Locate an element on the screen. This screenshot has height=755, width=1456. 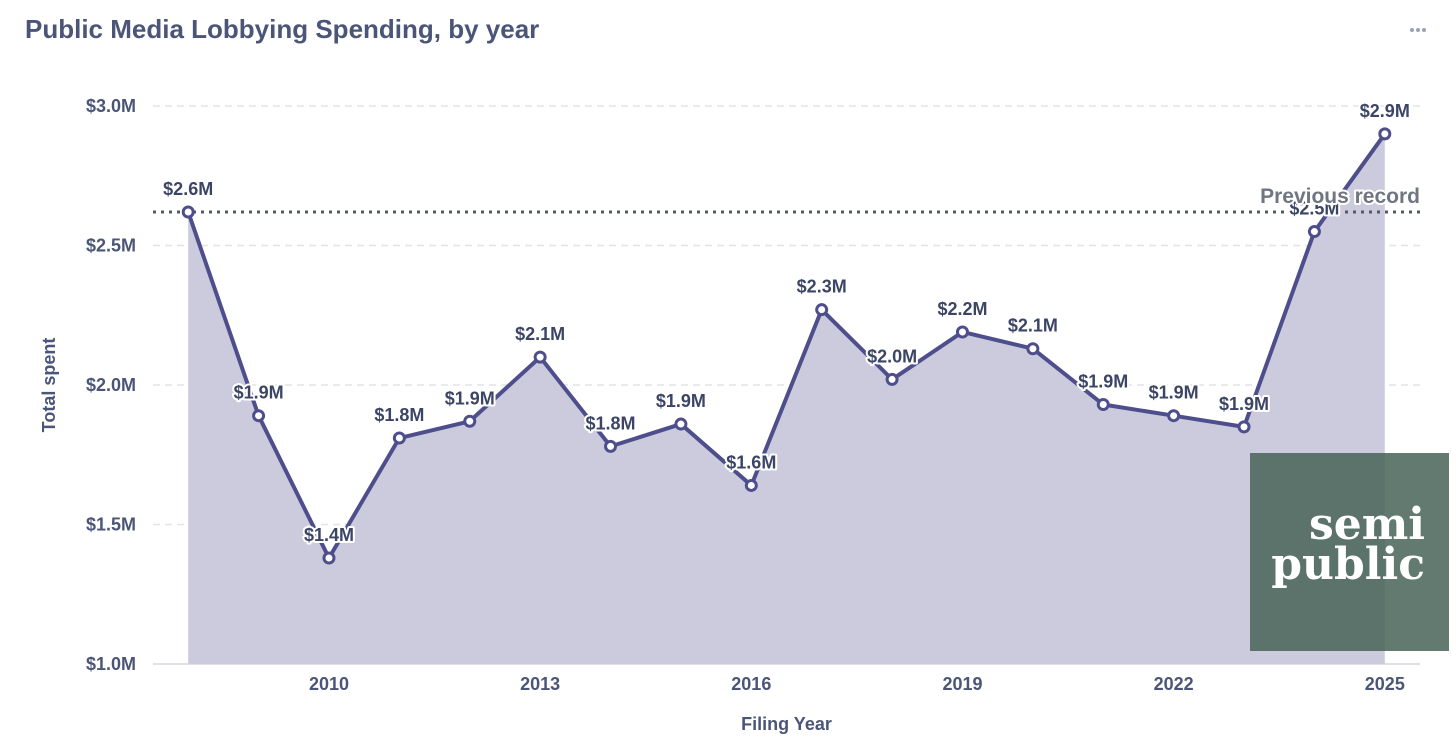
y-tick-label: $1.0M is located at coordinates (111, 664).